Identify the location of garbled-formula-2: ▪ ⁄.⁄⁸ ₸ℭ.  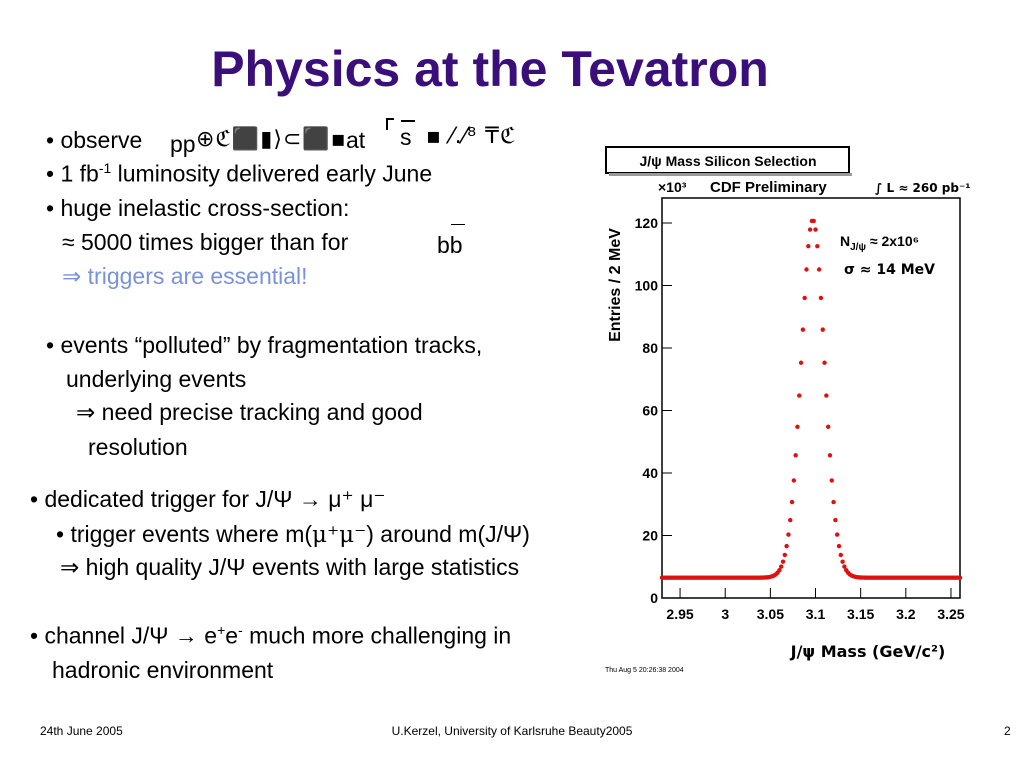
(471, 136).